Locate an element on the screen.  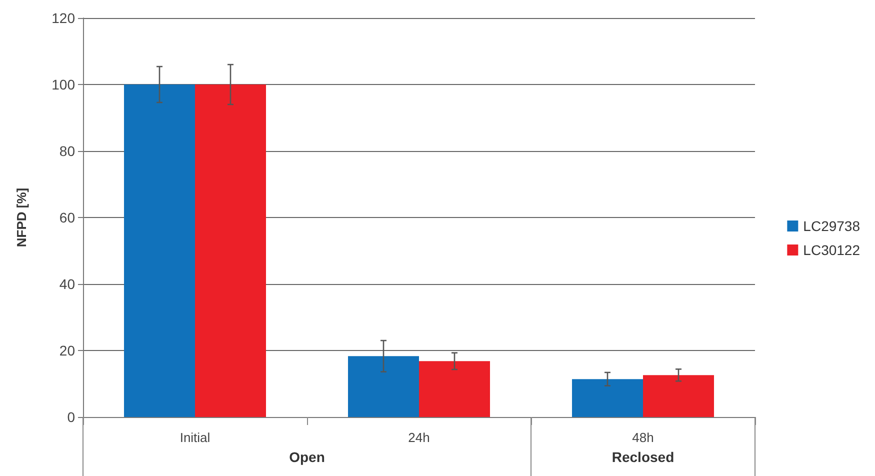
x-tick-label: Initial is located at coordinates (195, 437).